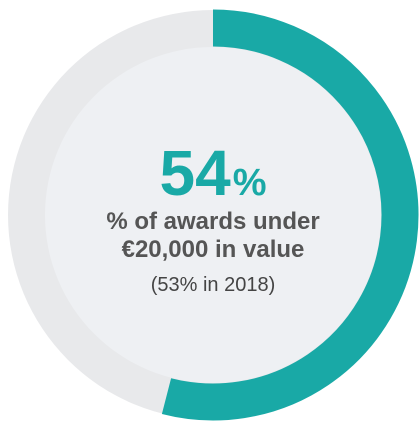 The height and width of the screenshot is (430, 420). What do you see at coordinates (213, 235) in the screenshot?
I see `chart-label: % of awards under €20,000 in value` at bounding box center [213, 235].